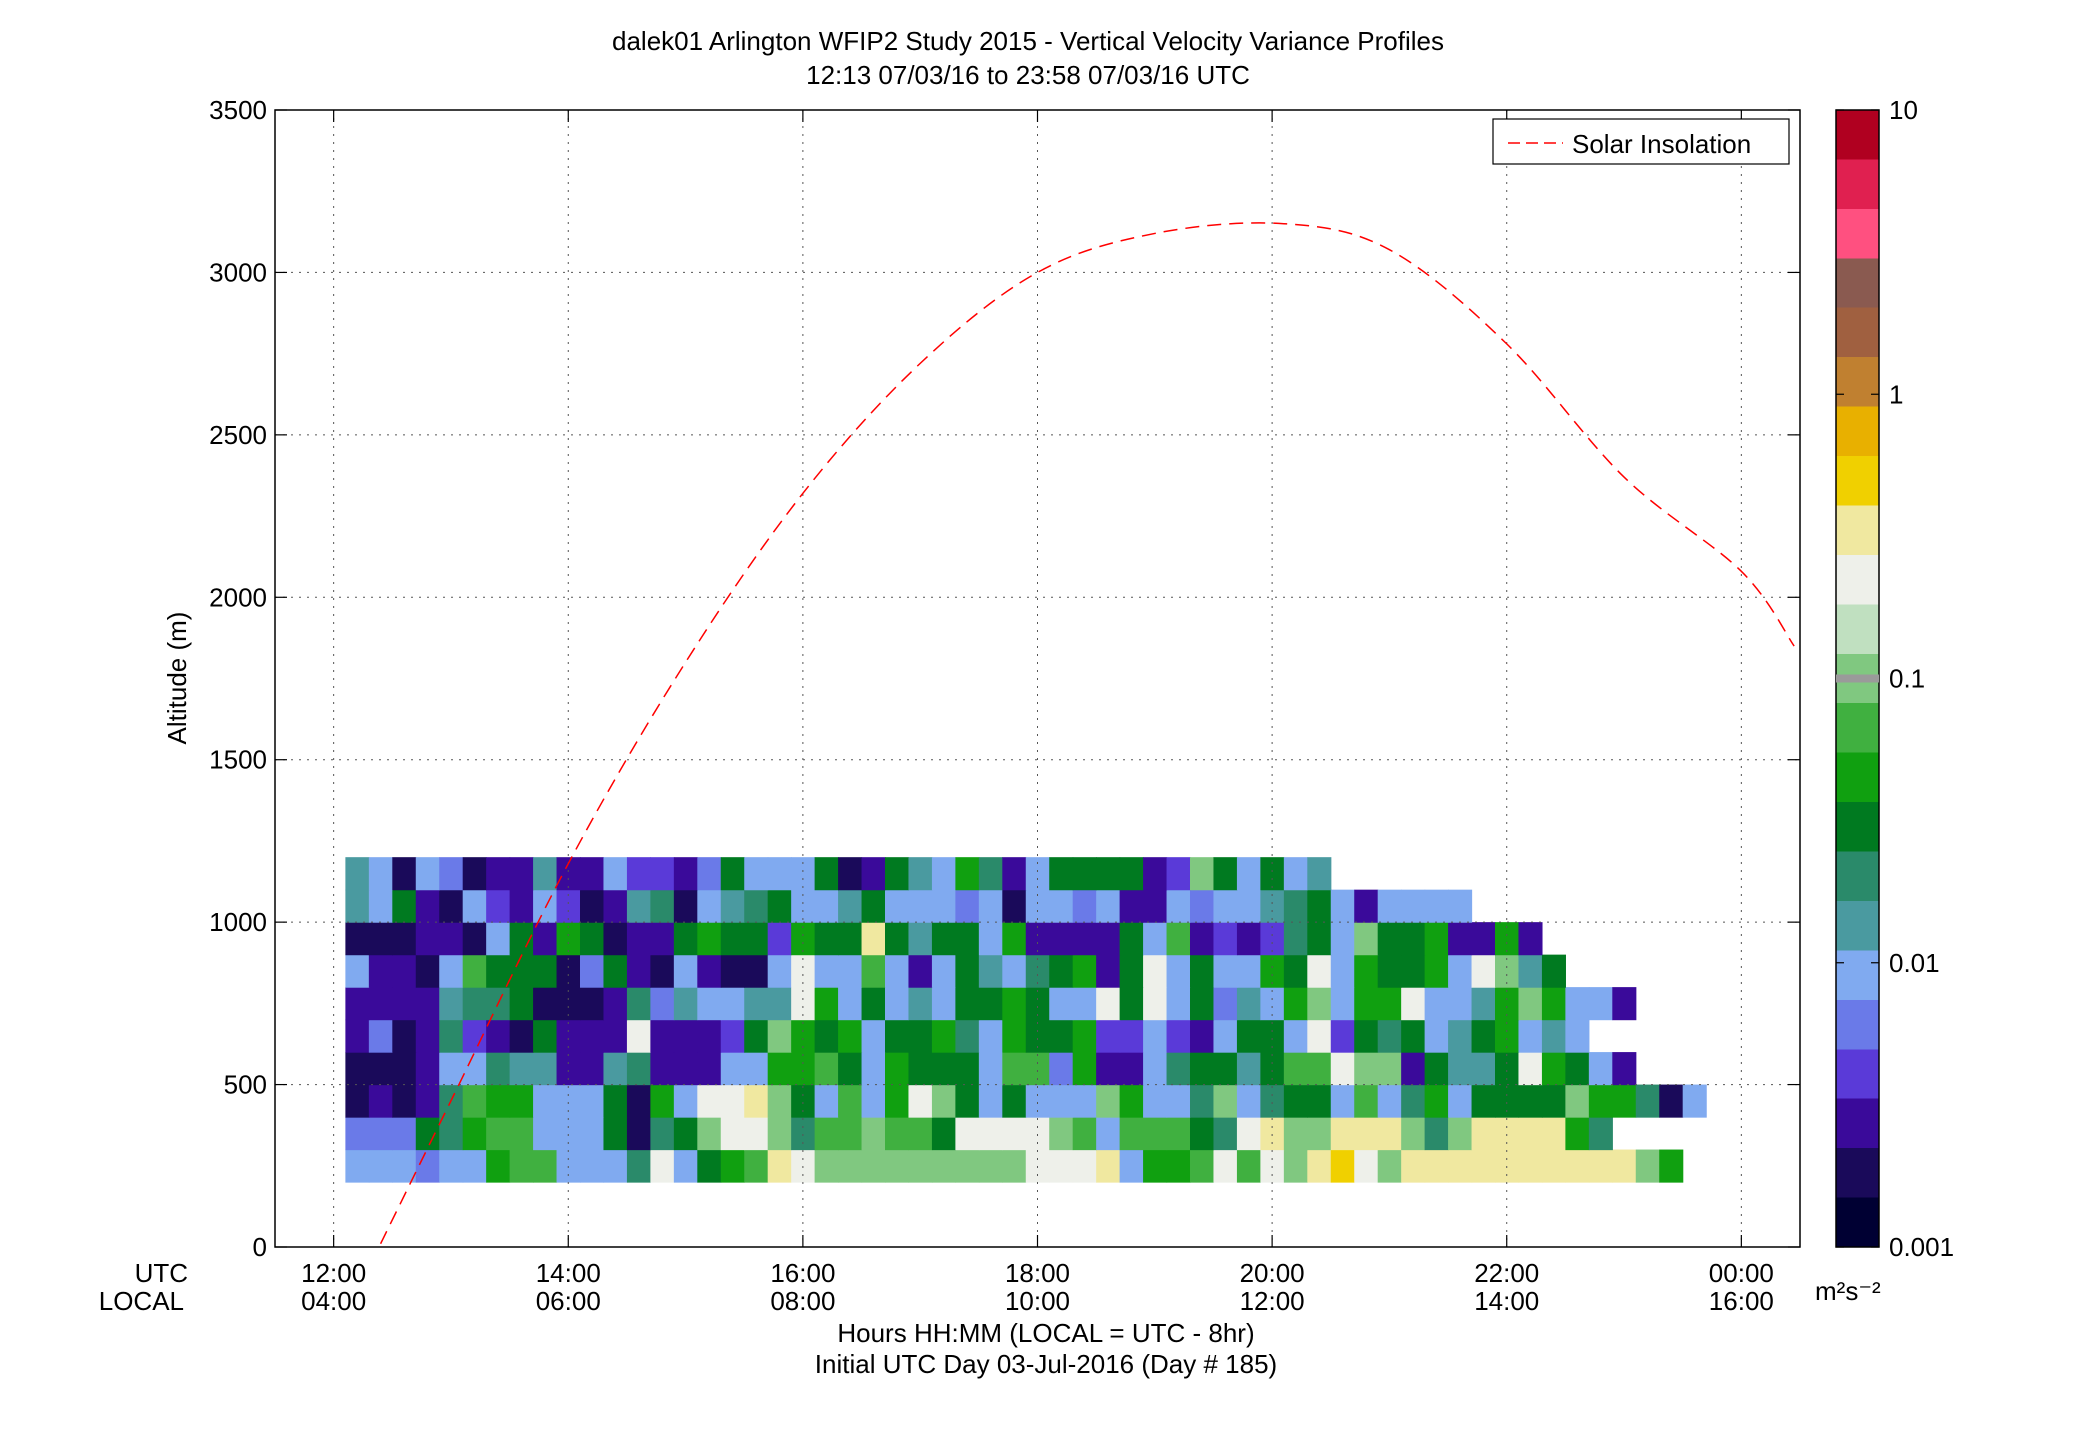 Image resolution: width=2098 pixels, height=1430 pixels. Describe the element at coordinates (1028, 75) in the screenshot. I see `chart-subtitle: 12:13 07/03/16 to 23:58 07/03/16 UTC` at that location.